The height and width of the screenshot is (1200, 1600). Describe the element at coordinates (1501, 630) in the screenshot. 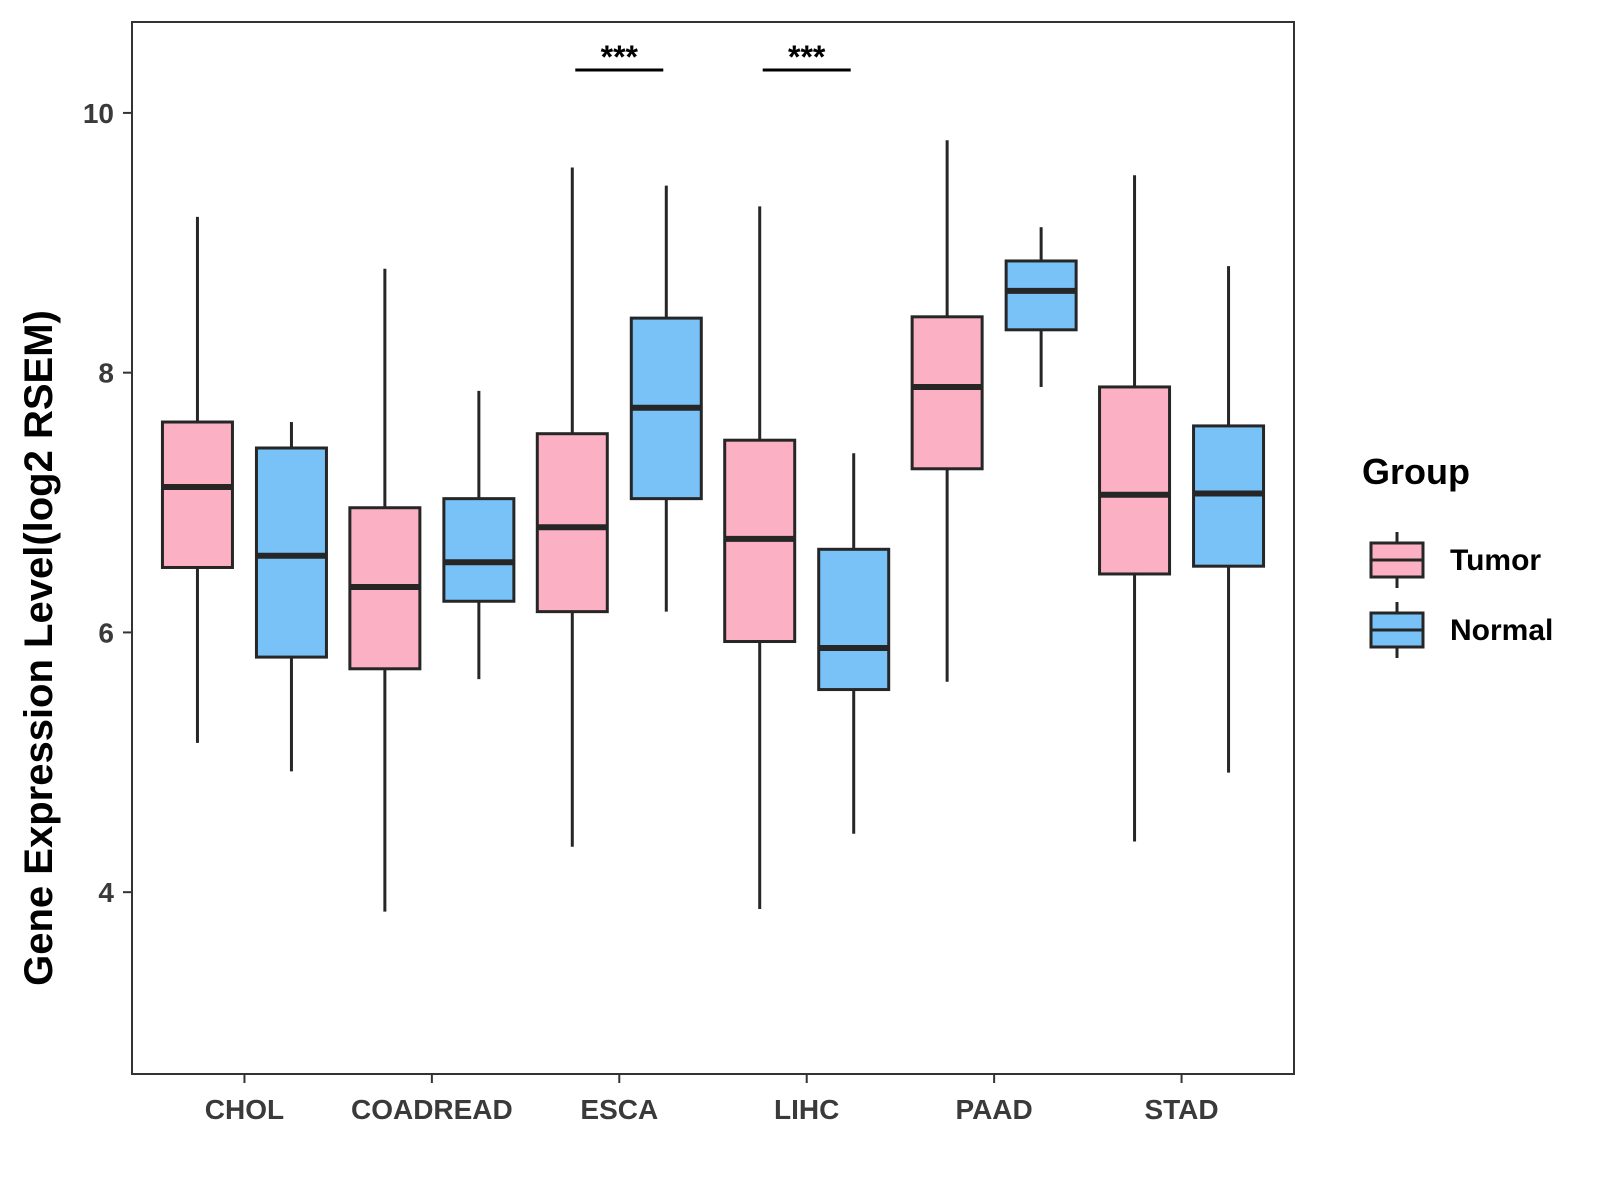

I see `legend-label-normal: Normal` at that location.